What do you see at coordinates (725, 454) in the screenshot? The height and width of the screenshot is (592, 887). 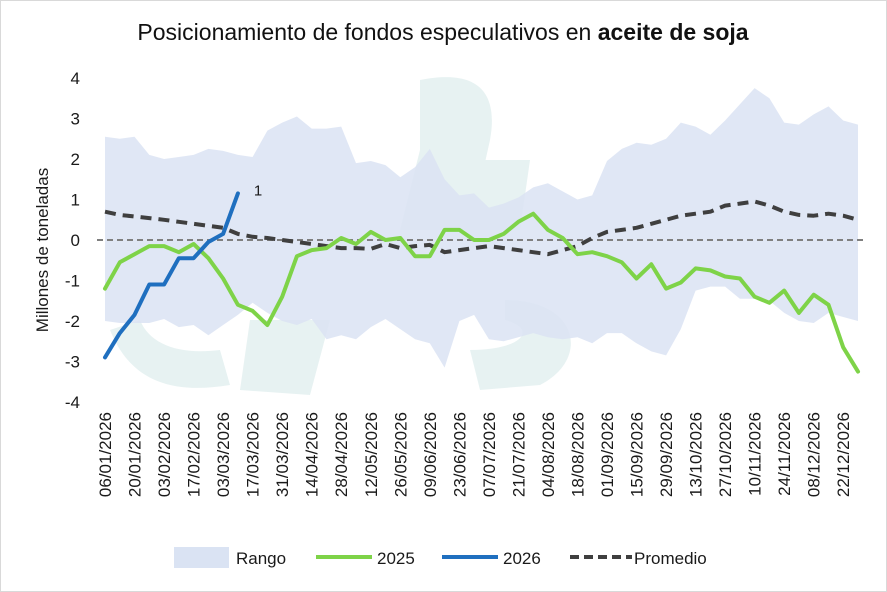 I see `x-tick-label: 27/10/2026` at bounding box center [725, 454].